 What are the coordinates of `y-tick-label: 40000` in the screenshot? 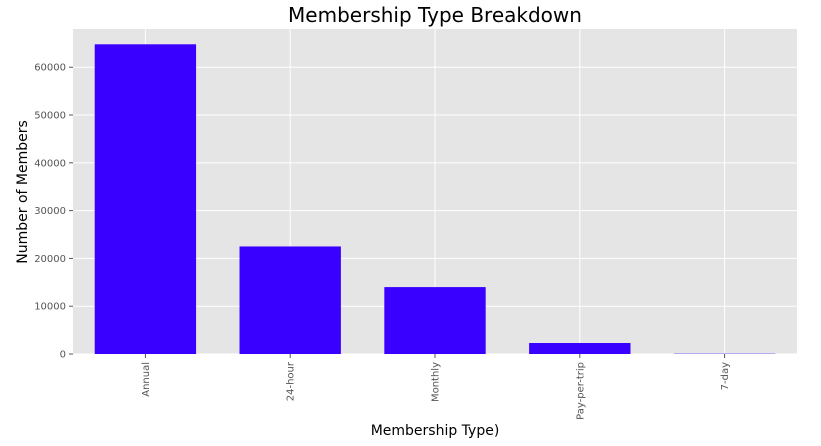 It's located at (50, 163).